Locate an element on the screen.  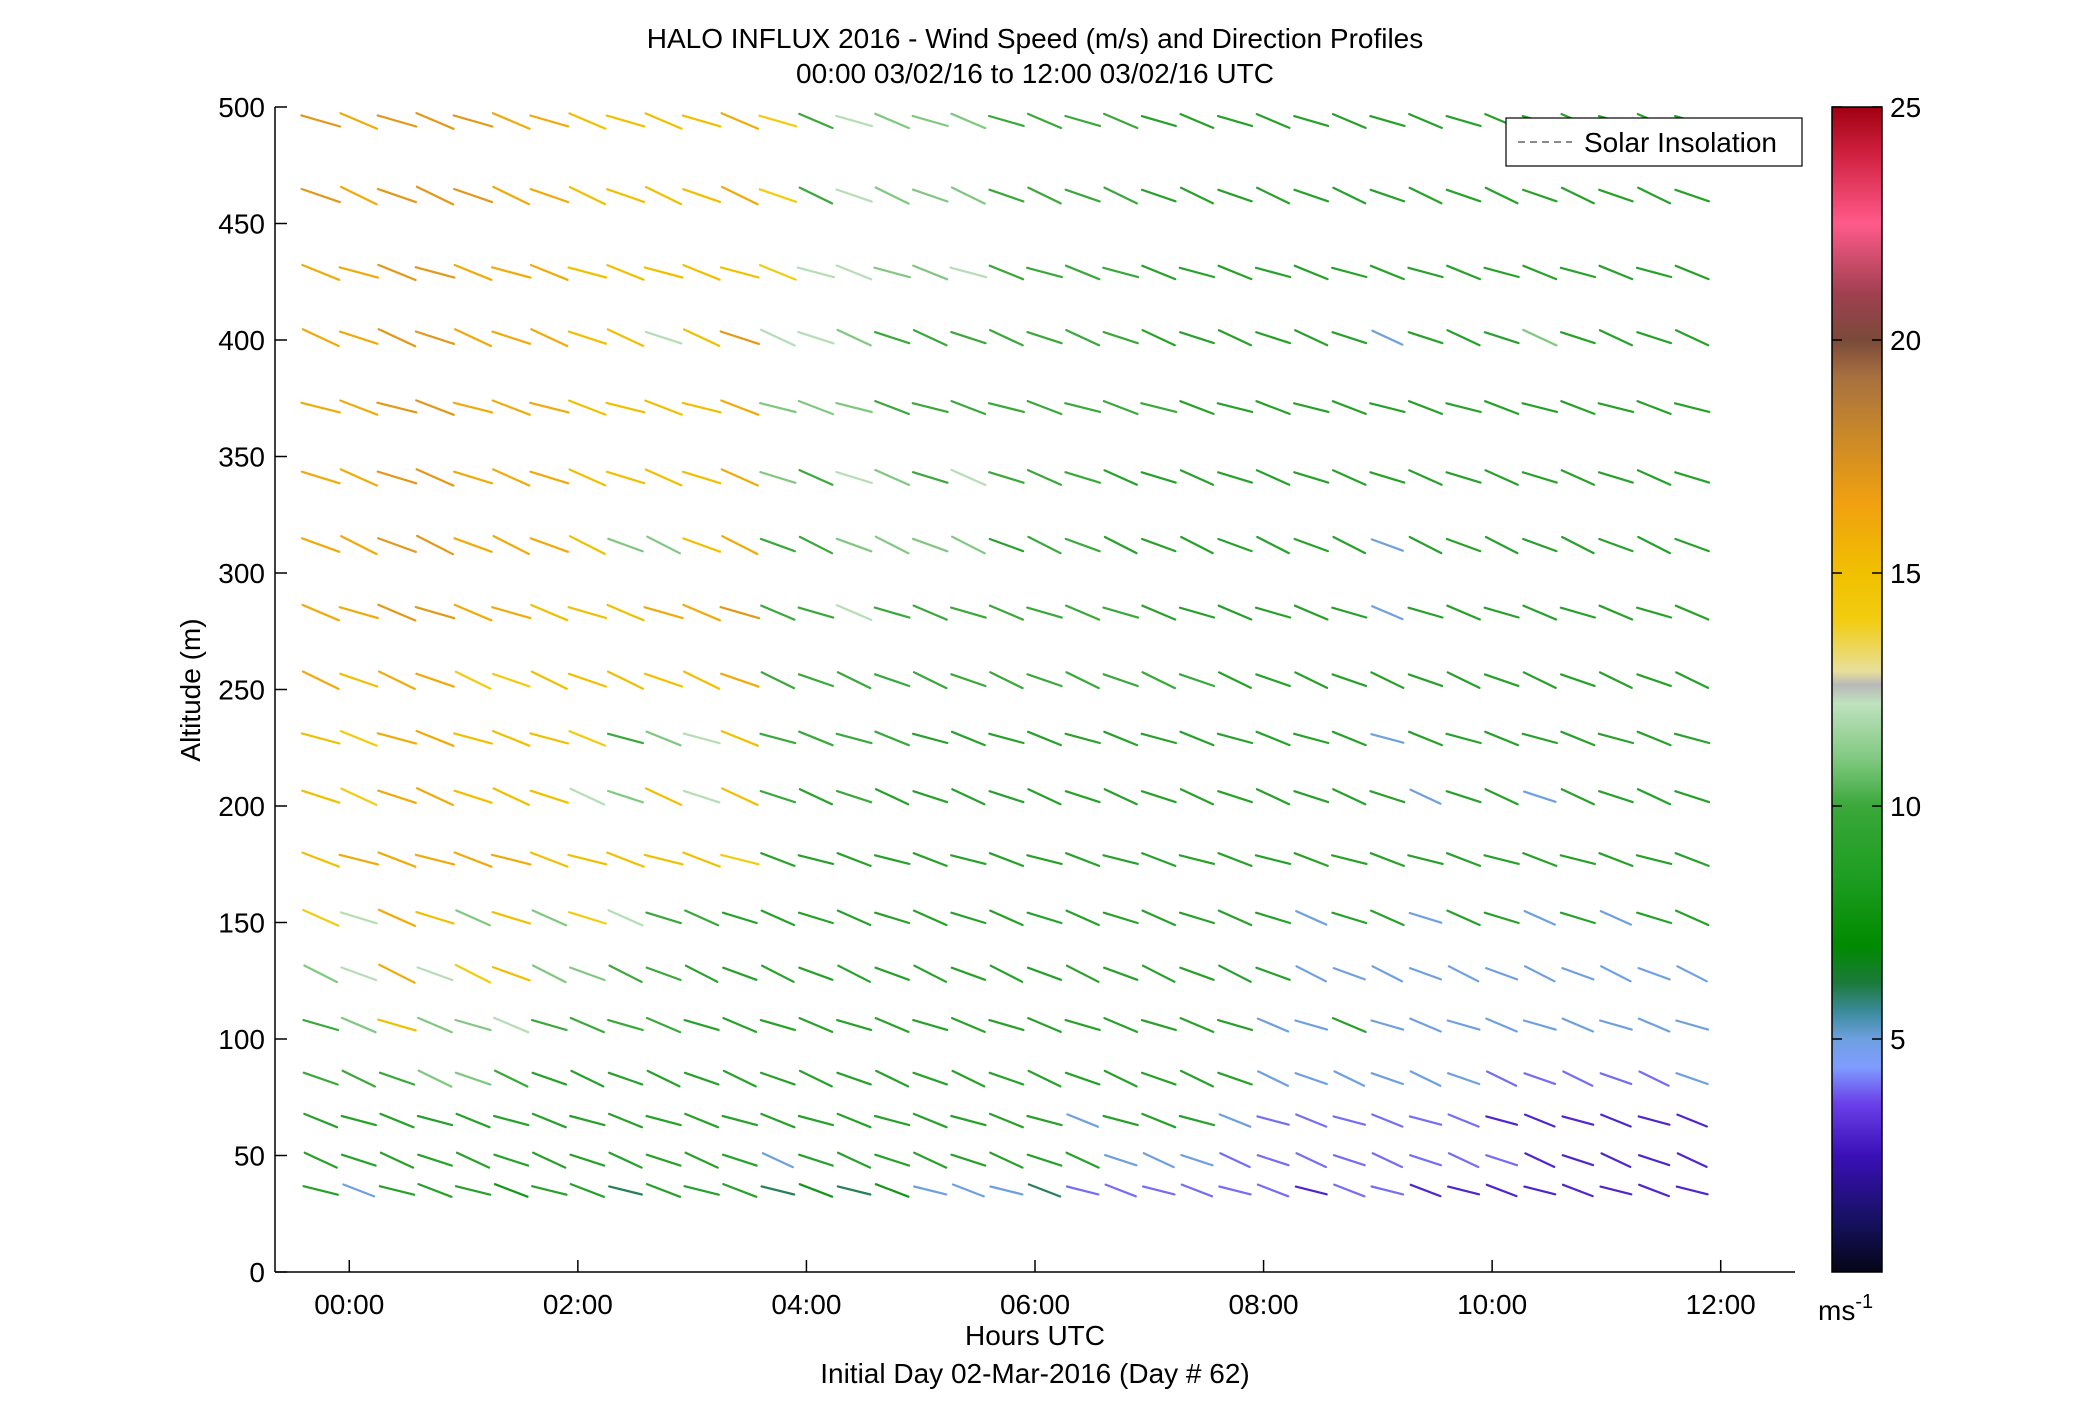
y-tick-label: 400 is located at coordinates (241, 340).